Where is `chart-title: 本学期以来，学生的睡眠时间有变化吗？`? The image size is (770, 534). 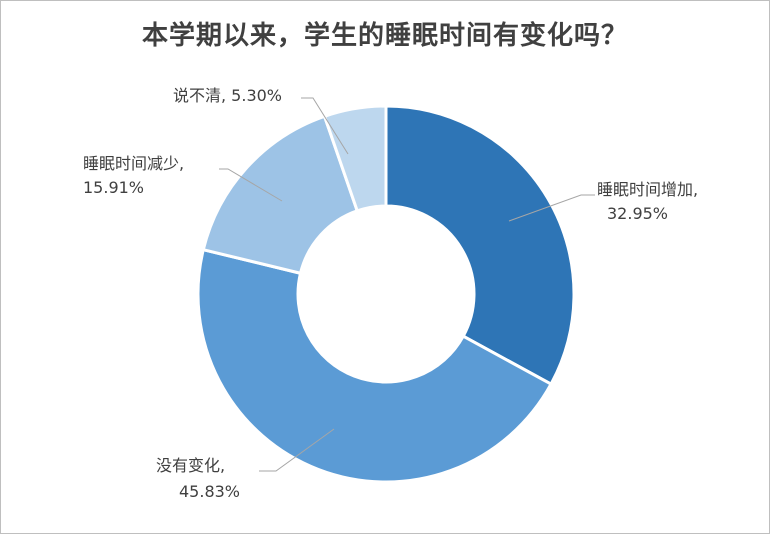
chart-title: 本学期以来，学生的睡眠时间有变化吗？ is located at coordinates (384, 36).